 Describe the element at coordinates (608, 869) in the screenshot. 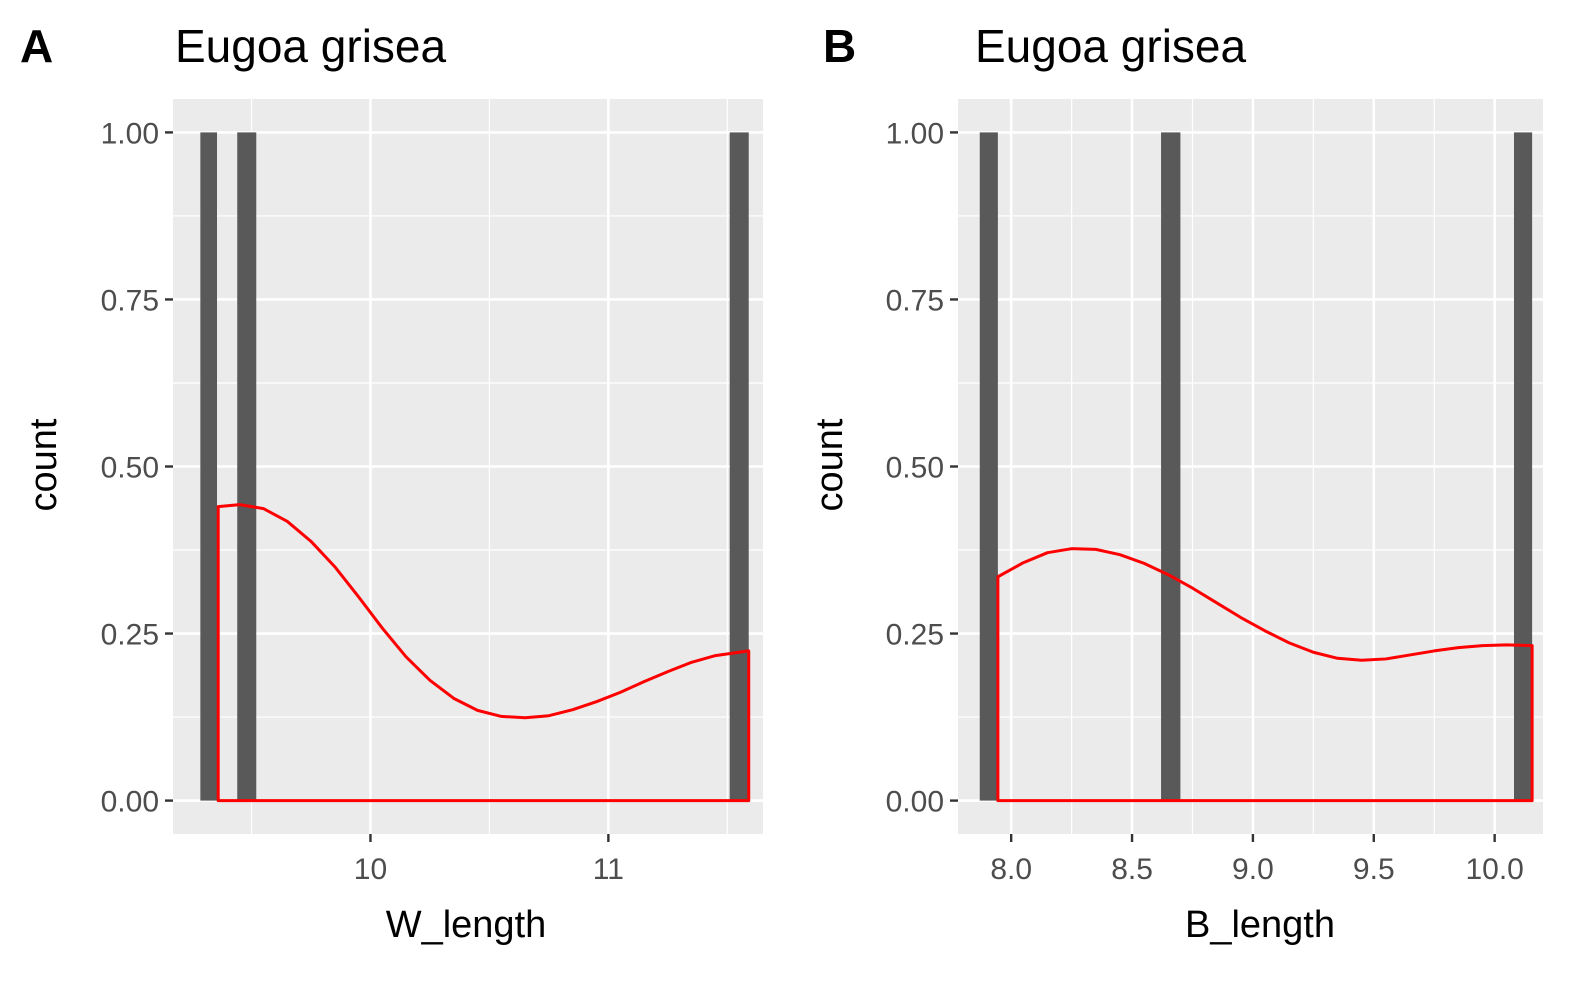

I see `x-tick-label: 11` at that location.